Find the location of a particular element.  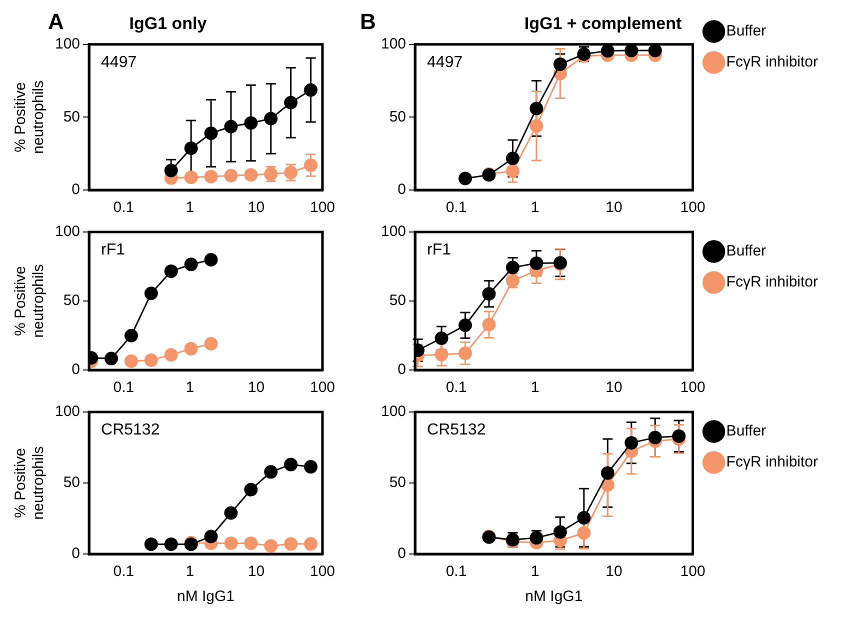

legend-label: FcγR inhibitor is located at coordinates (772, 282).